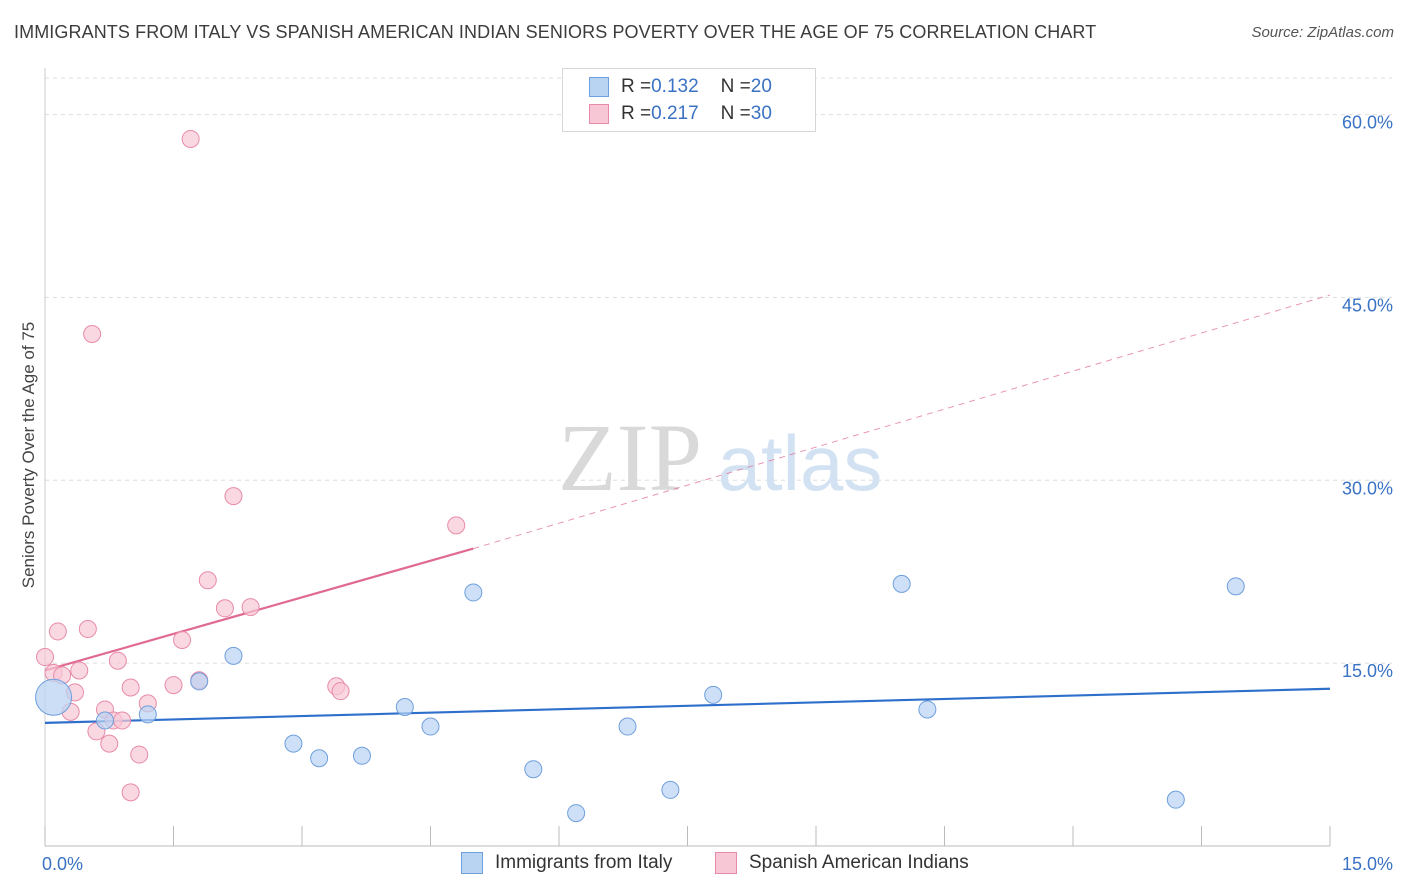 The height and width of the screenshot is (892, 1406). I want to click on series-name-spanish: Spanish American Indians, so click(859, 862).